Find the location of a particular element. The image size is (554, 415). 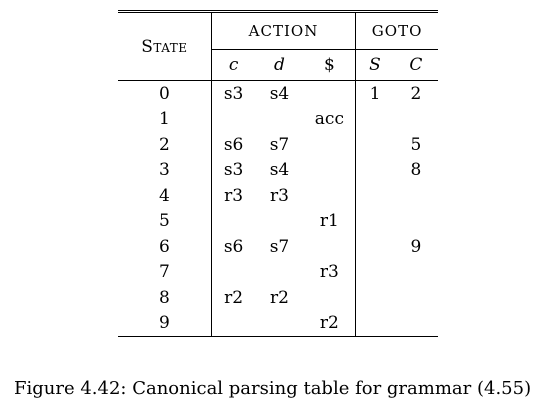

state-cell: 3 is located at coordinates (165, 170).